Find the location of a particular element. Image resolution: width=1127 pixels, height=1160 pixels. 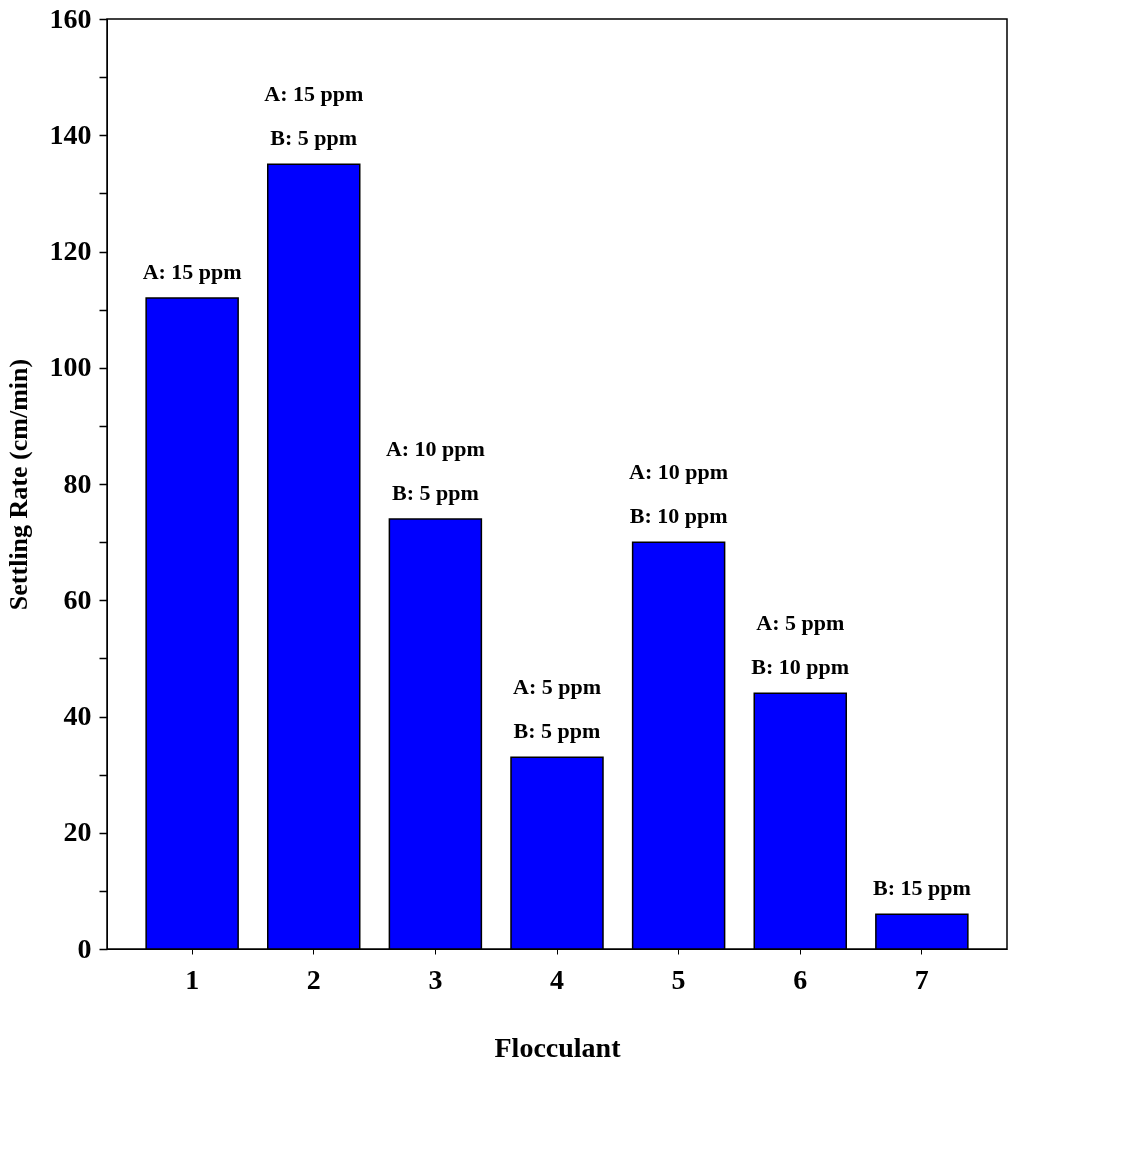

y-tick-label: 160 is located at coordinates (70, 18).